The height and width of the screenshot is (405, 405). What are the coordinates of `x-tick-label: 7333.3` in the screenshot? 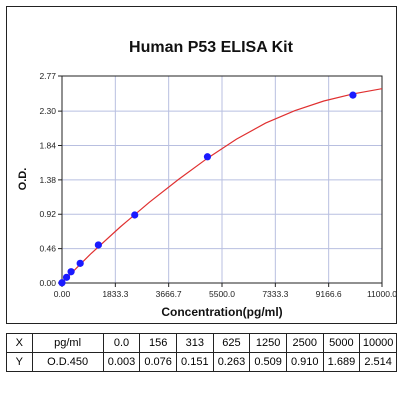 It's located at (275, 294).